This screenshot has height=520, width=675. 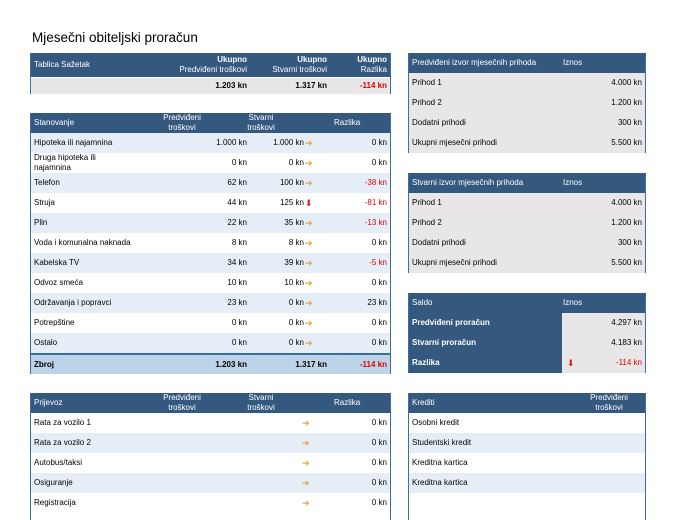 I want to click on summary-values-row: 1.203 kn 1.317 kn -114 kn, so click(x=210, y=85).